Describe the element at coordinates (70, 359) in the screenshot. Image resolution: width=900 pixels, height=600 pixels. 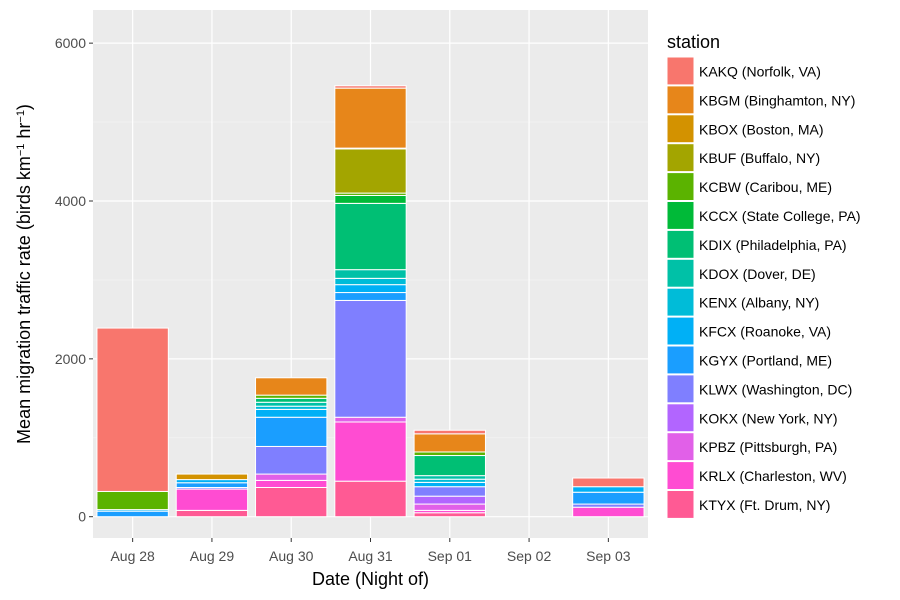
I see `y-tick-label: 2000` at that location.